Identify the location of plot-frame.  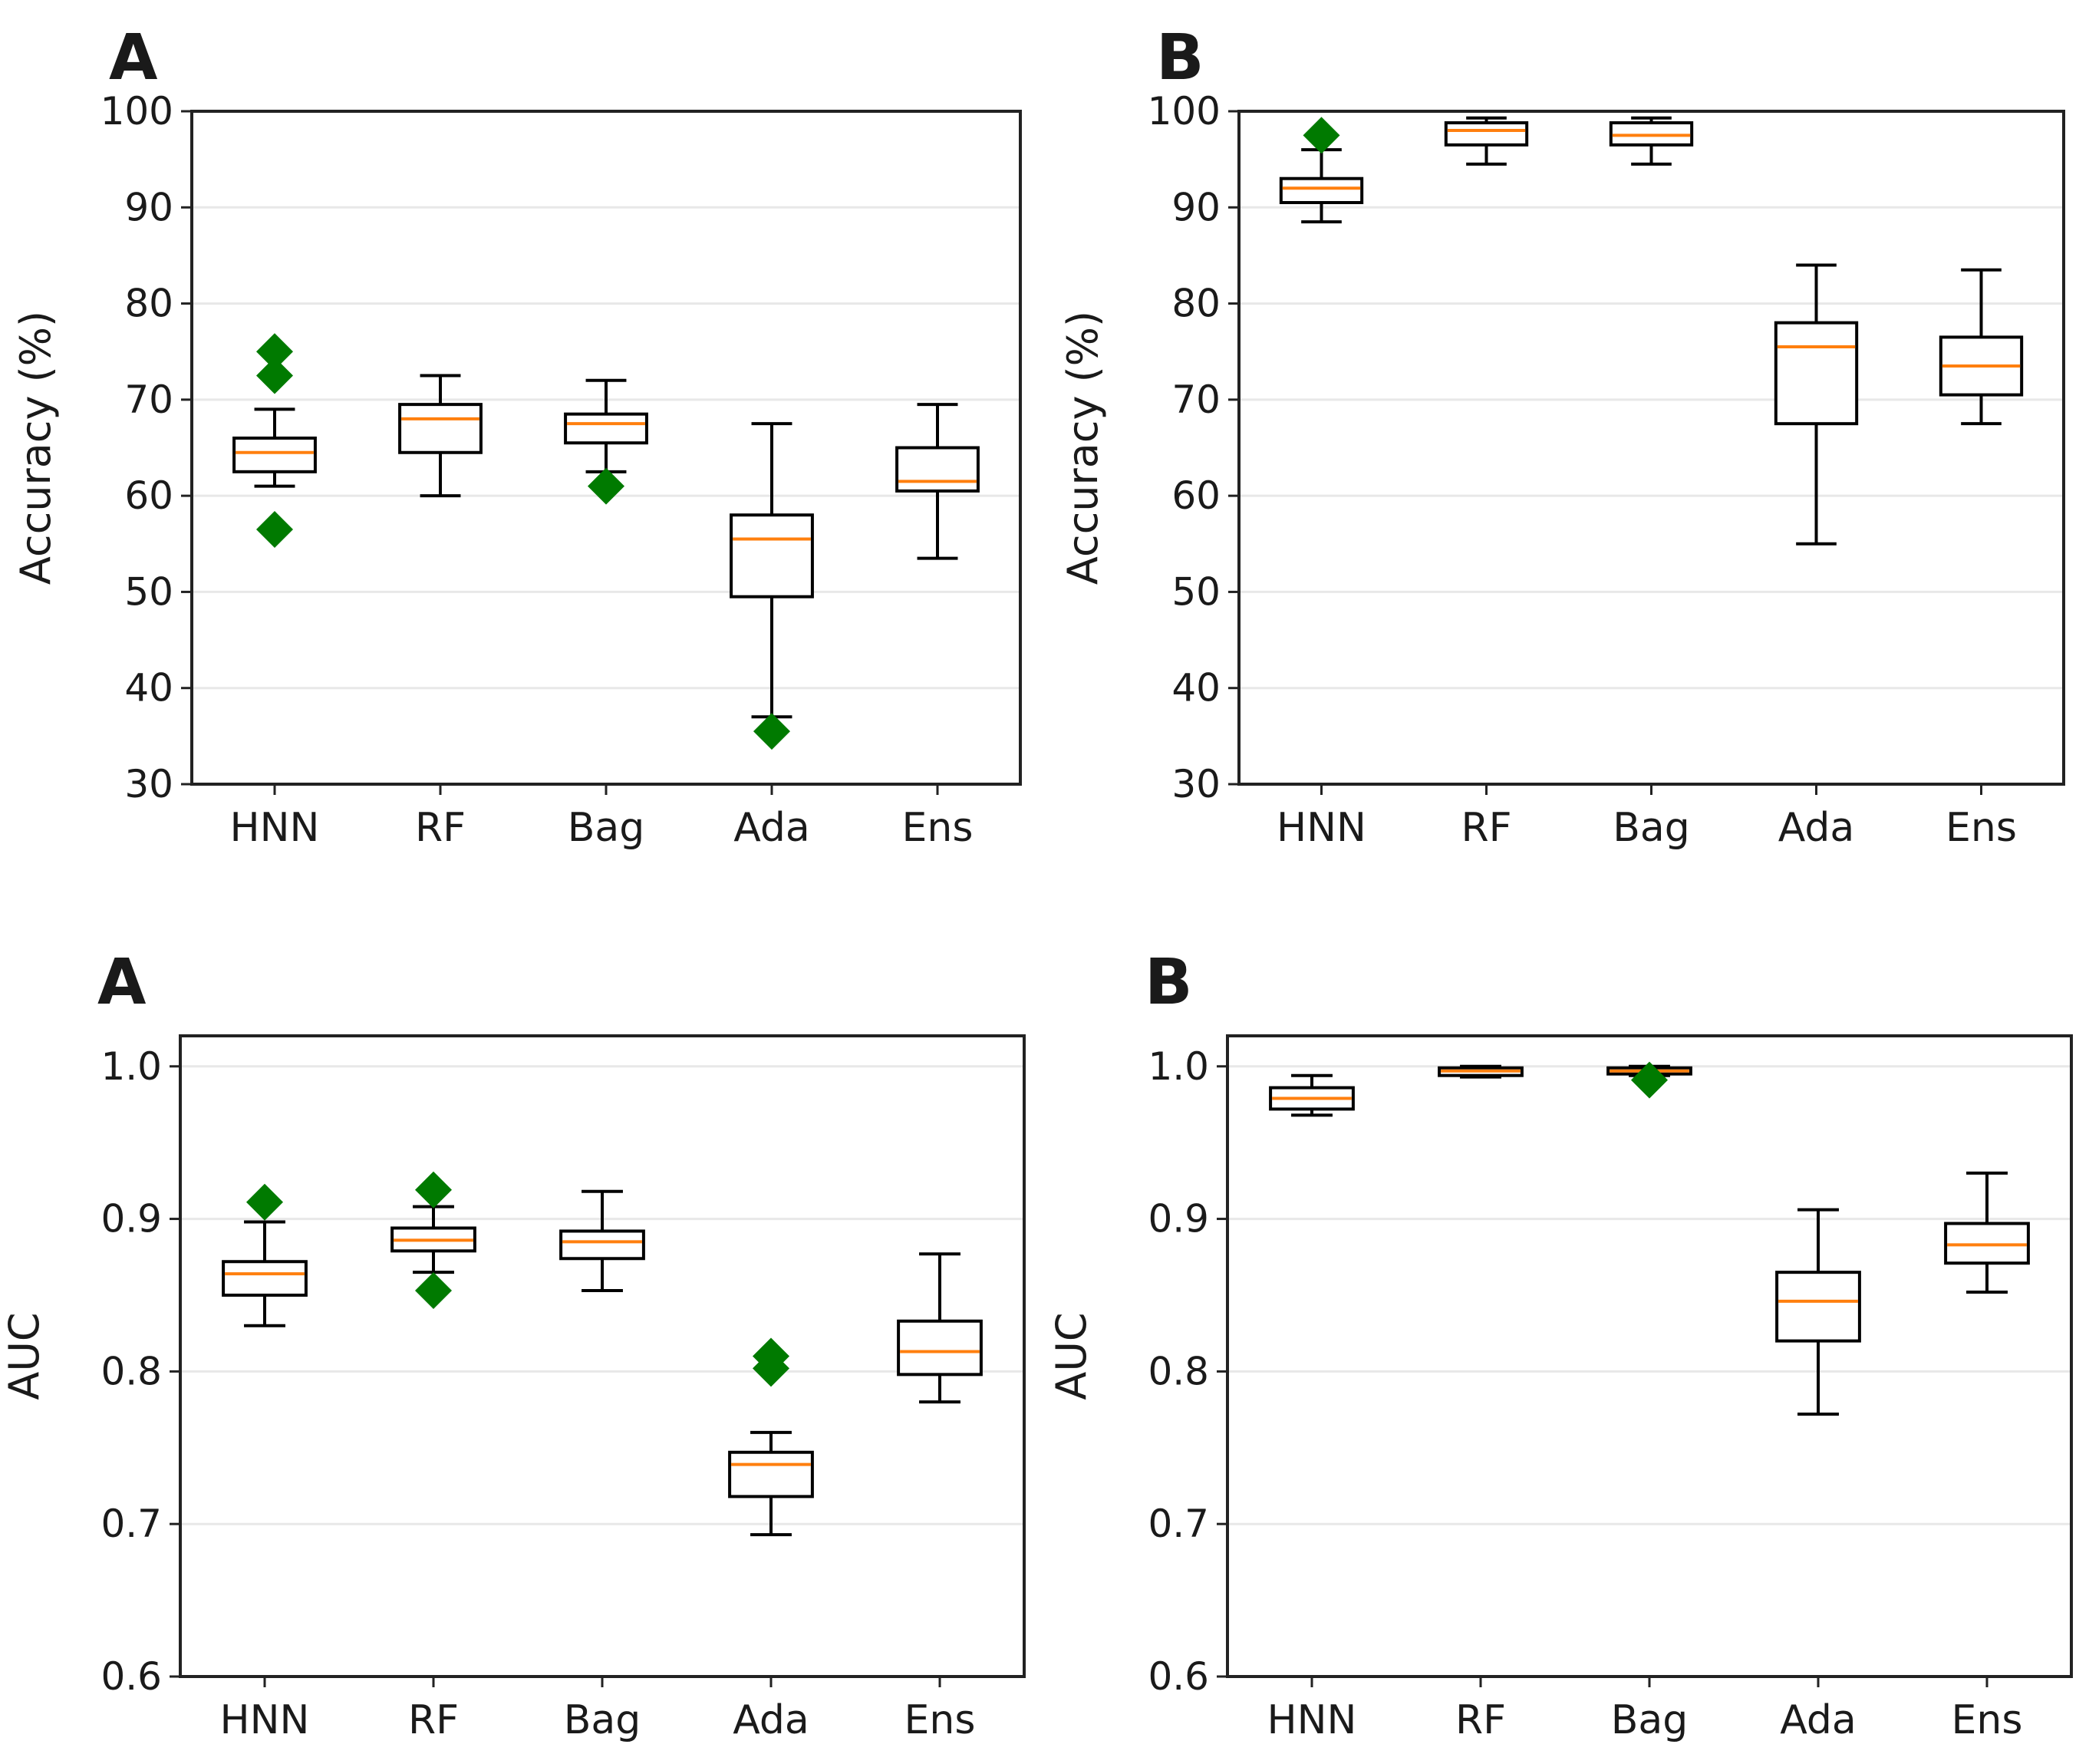
(1649, 1356).